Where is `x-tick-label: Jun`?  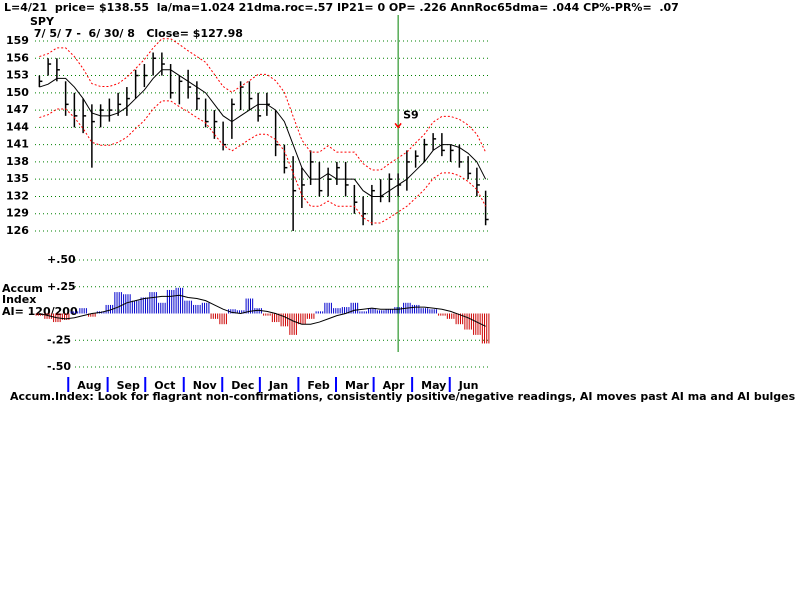
x-tick-label: Jun is located at coordinates (468, 385).